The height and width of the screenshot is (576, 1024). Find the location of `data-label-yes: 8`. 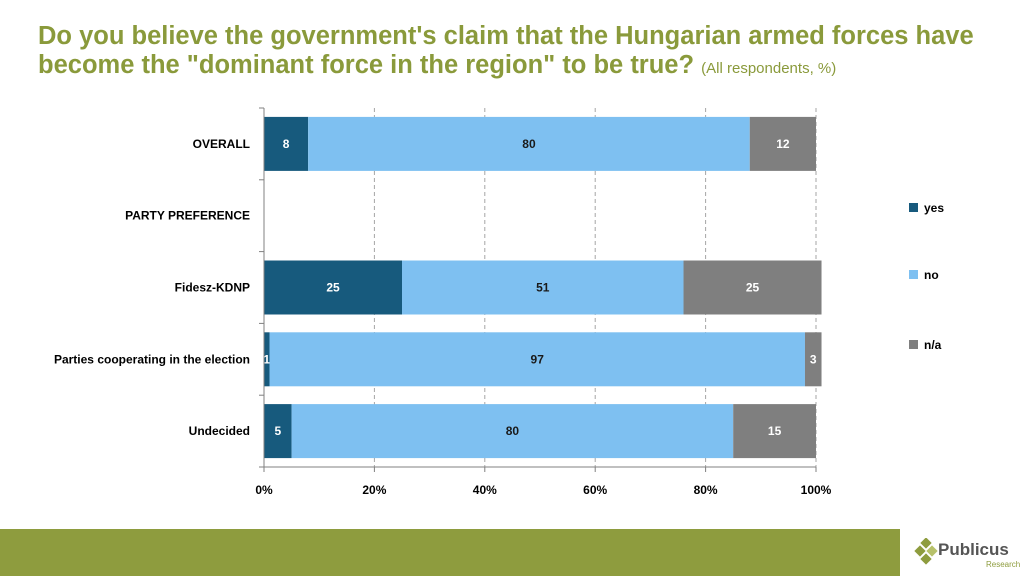

data-label-yes: 8 is located at coordinates (286, 144).